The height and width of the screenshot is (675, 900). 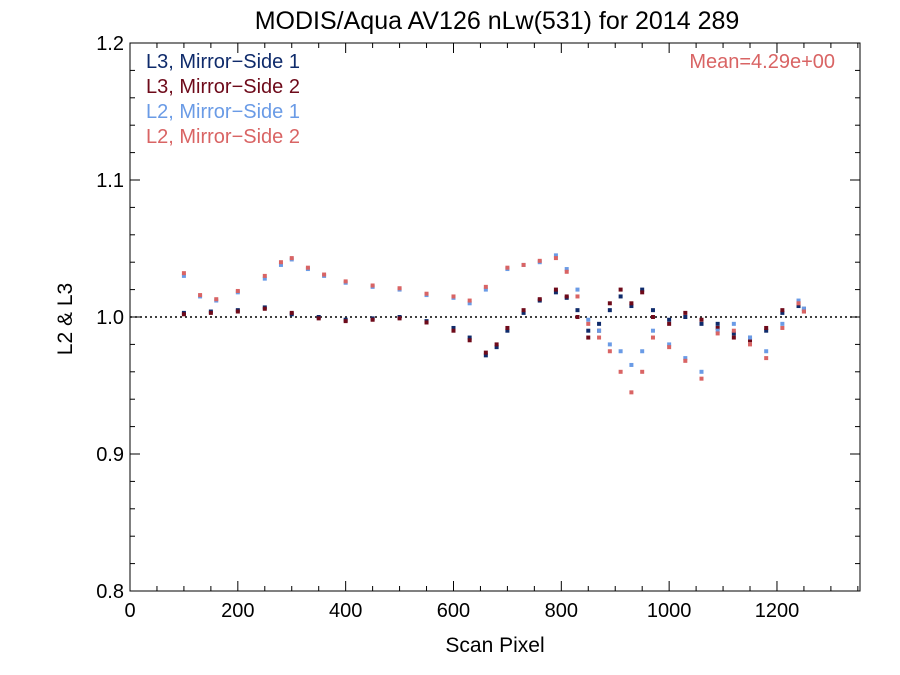 I want to click on x-tick-label: 400, so click(x=345, y=611).